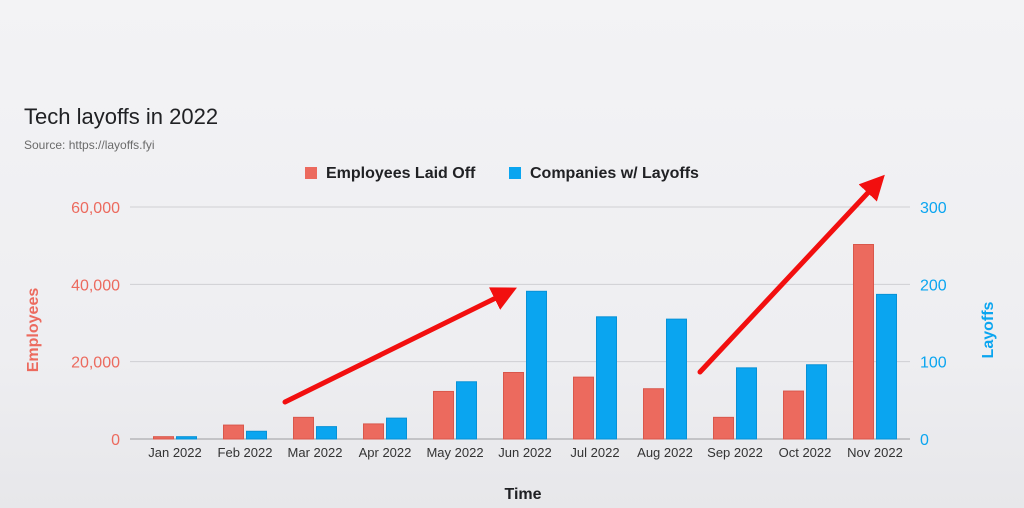 The height and width of the screenshot is (508, 1024). Describe the element at coordinates (315, 452) in the screenshot. I see `x-tick-label: Mar 2022` at that location.